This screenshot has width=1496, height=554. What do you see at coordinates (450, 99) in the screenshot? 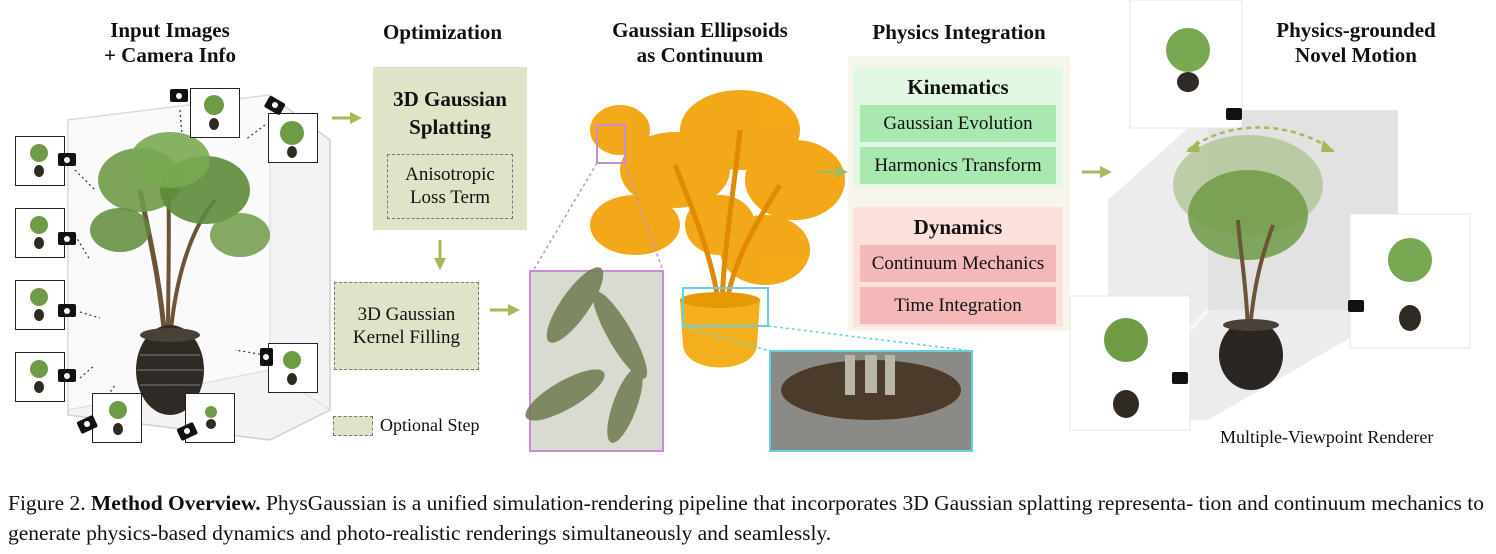
I see `splatting-title-line1: 3D Gaussian` at bounding box center [450, 99].